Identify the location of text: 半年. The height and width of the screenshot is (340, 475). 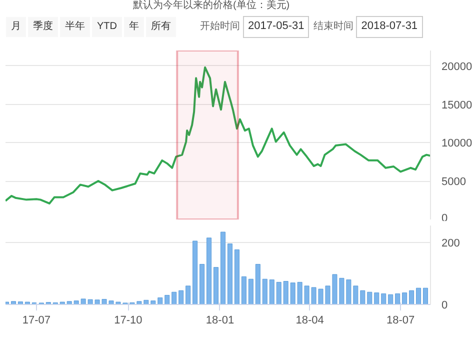
(75, 27).